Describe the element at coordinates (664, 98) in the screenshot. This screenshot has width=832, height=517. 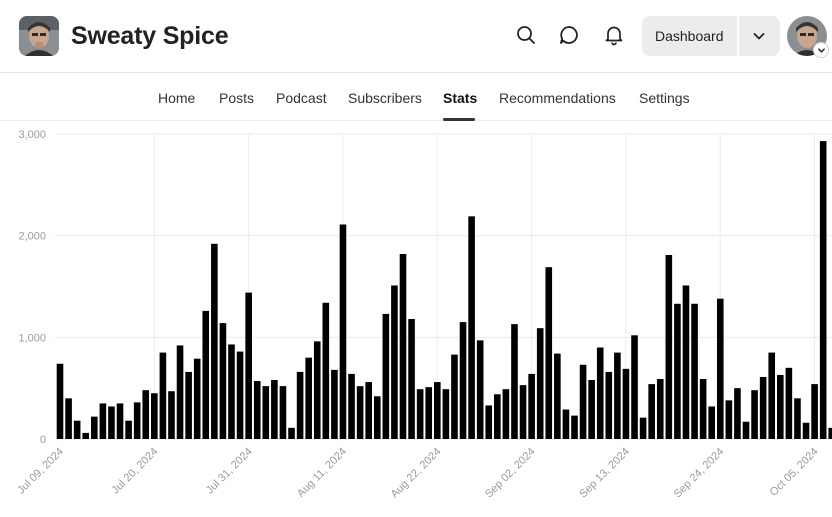
I see `nav-settings: Settings` at that location.